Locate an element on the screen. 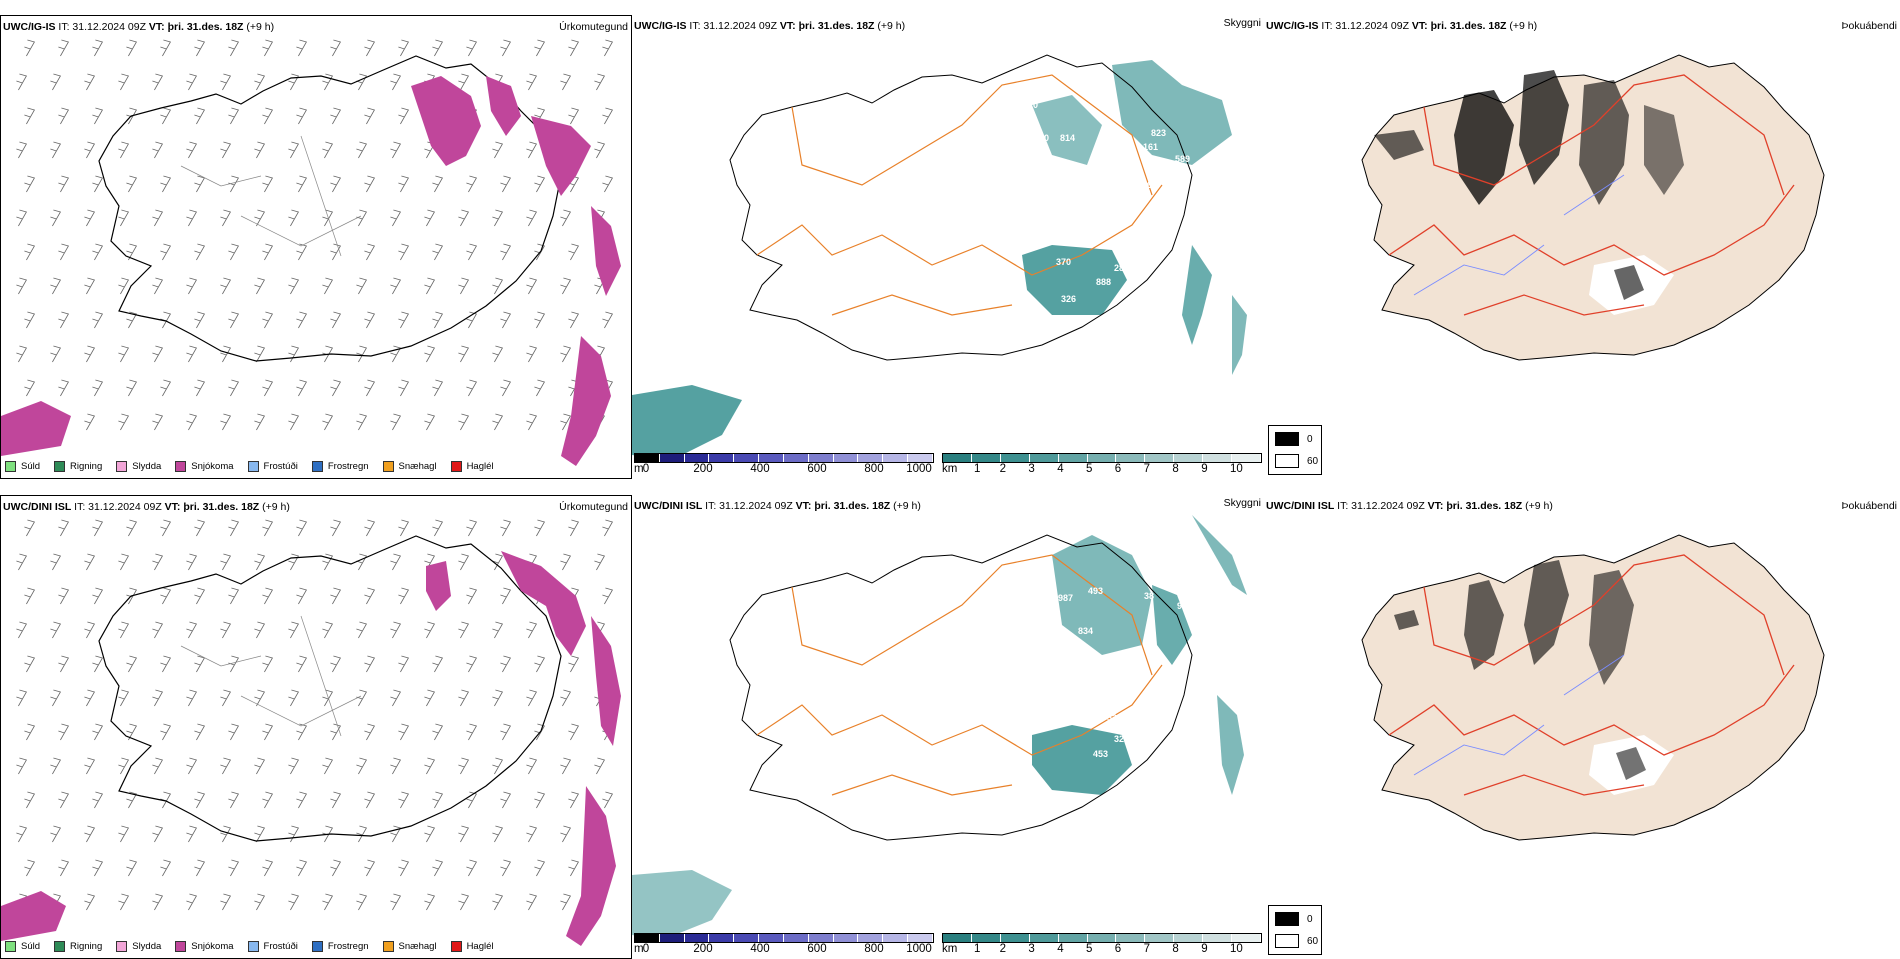 The width and height of the screenshot is (1900, 959). label-823: 823 is located at coordinates (1158, 133).